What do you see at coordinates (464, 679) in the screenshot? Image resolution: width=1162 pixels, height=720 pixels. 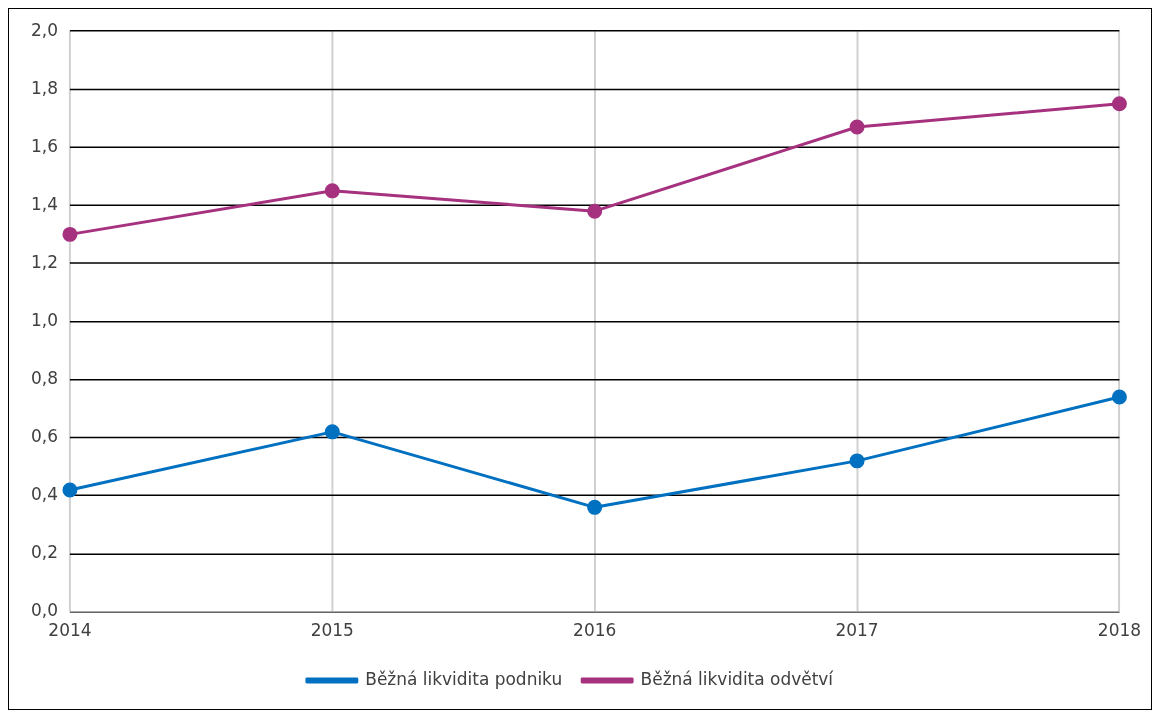 I see `legend-label: Běžná likvidita podniku` at bounding box center [464, 679].